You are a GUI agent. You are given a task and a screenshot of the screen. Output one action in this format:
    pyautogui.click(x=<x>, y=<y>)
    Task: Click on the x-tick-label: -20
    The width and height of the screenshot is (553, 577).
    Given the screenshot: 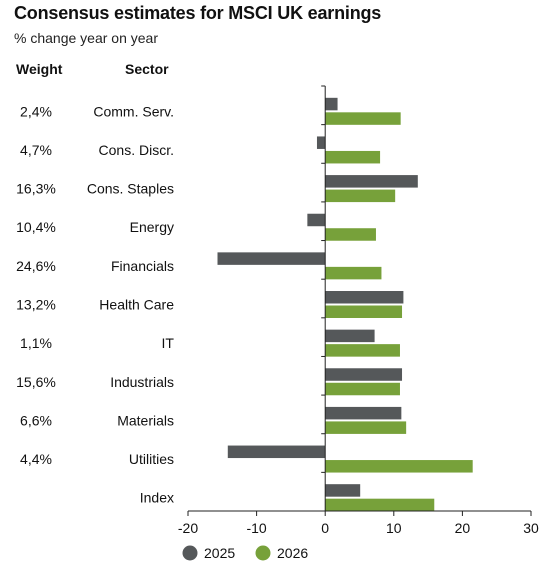 What is the action you would take?
    pyautogui.click(x=188, y=528)
    